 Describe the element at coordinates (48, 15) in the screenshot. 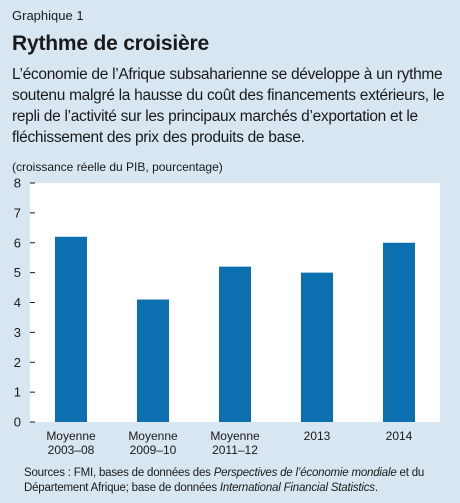

I see `chart-kicker: Graphique 1` at that location.